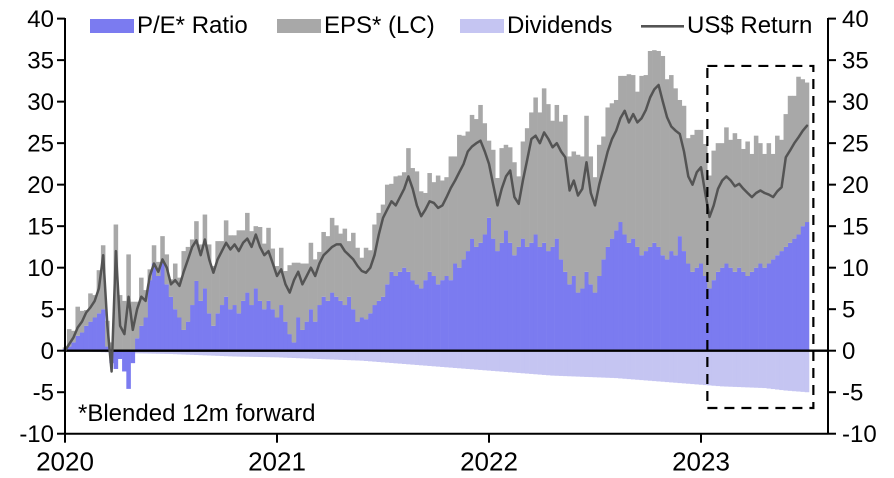 This screenshot has width=894, height=478. What do you see at coordinates (379, 25) in the screenshot?
I see `eps-legend-label: EPS* (LC)` at bounding box center [379, 25].